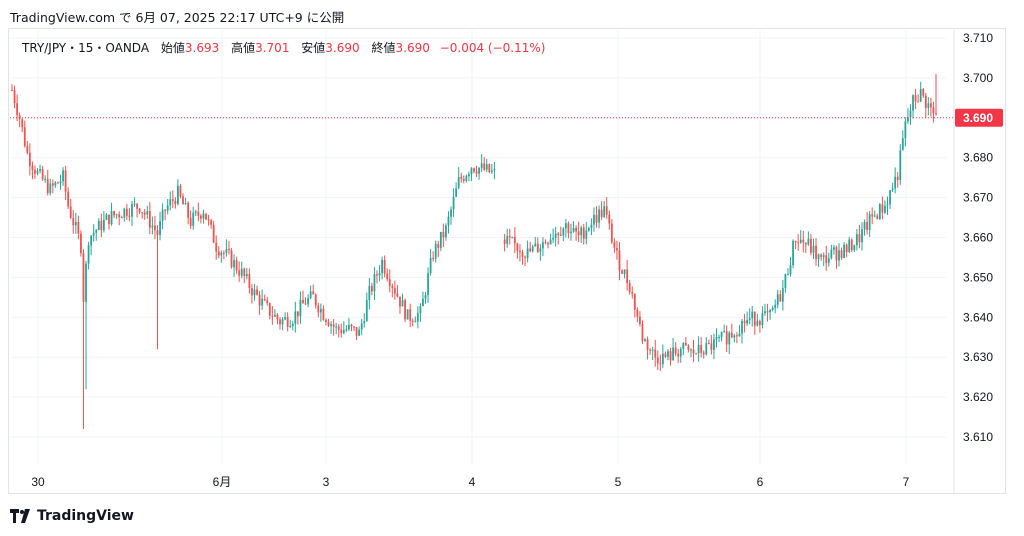 The width and height of the screenshot is (1024, 536). Describe the element at coordinates (978, 198) in the screenshot. I see `y-tick-label: 3.670` at that location.